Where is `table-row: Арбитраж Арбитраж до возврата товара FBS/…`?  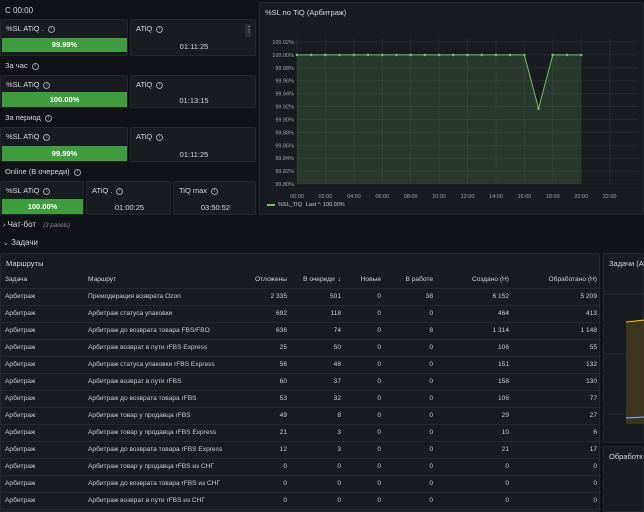 table-row: Арбитраж Арбитраж до возврата товара FBS/… is located at coordinates (301, 331).